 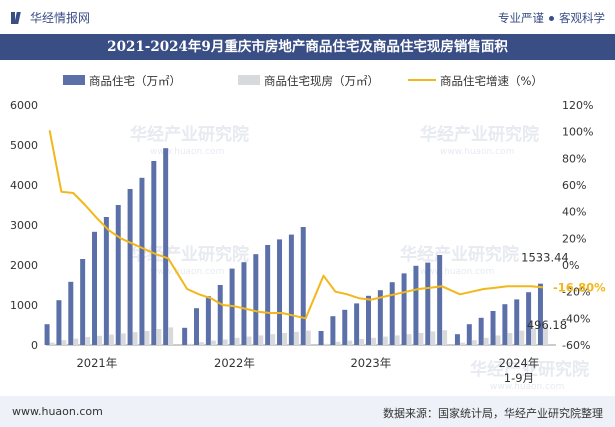 I want to click on legend-label-line: 商品住宅增速（%）, so click(x=491, y=81).